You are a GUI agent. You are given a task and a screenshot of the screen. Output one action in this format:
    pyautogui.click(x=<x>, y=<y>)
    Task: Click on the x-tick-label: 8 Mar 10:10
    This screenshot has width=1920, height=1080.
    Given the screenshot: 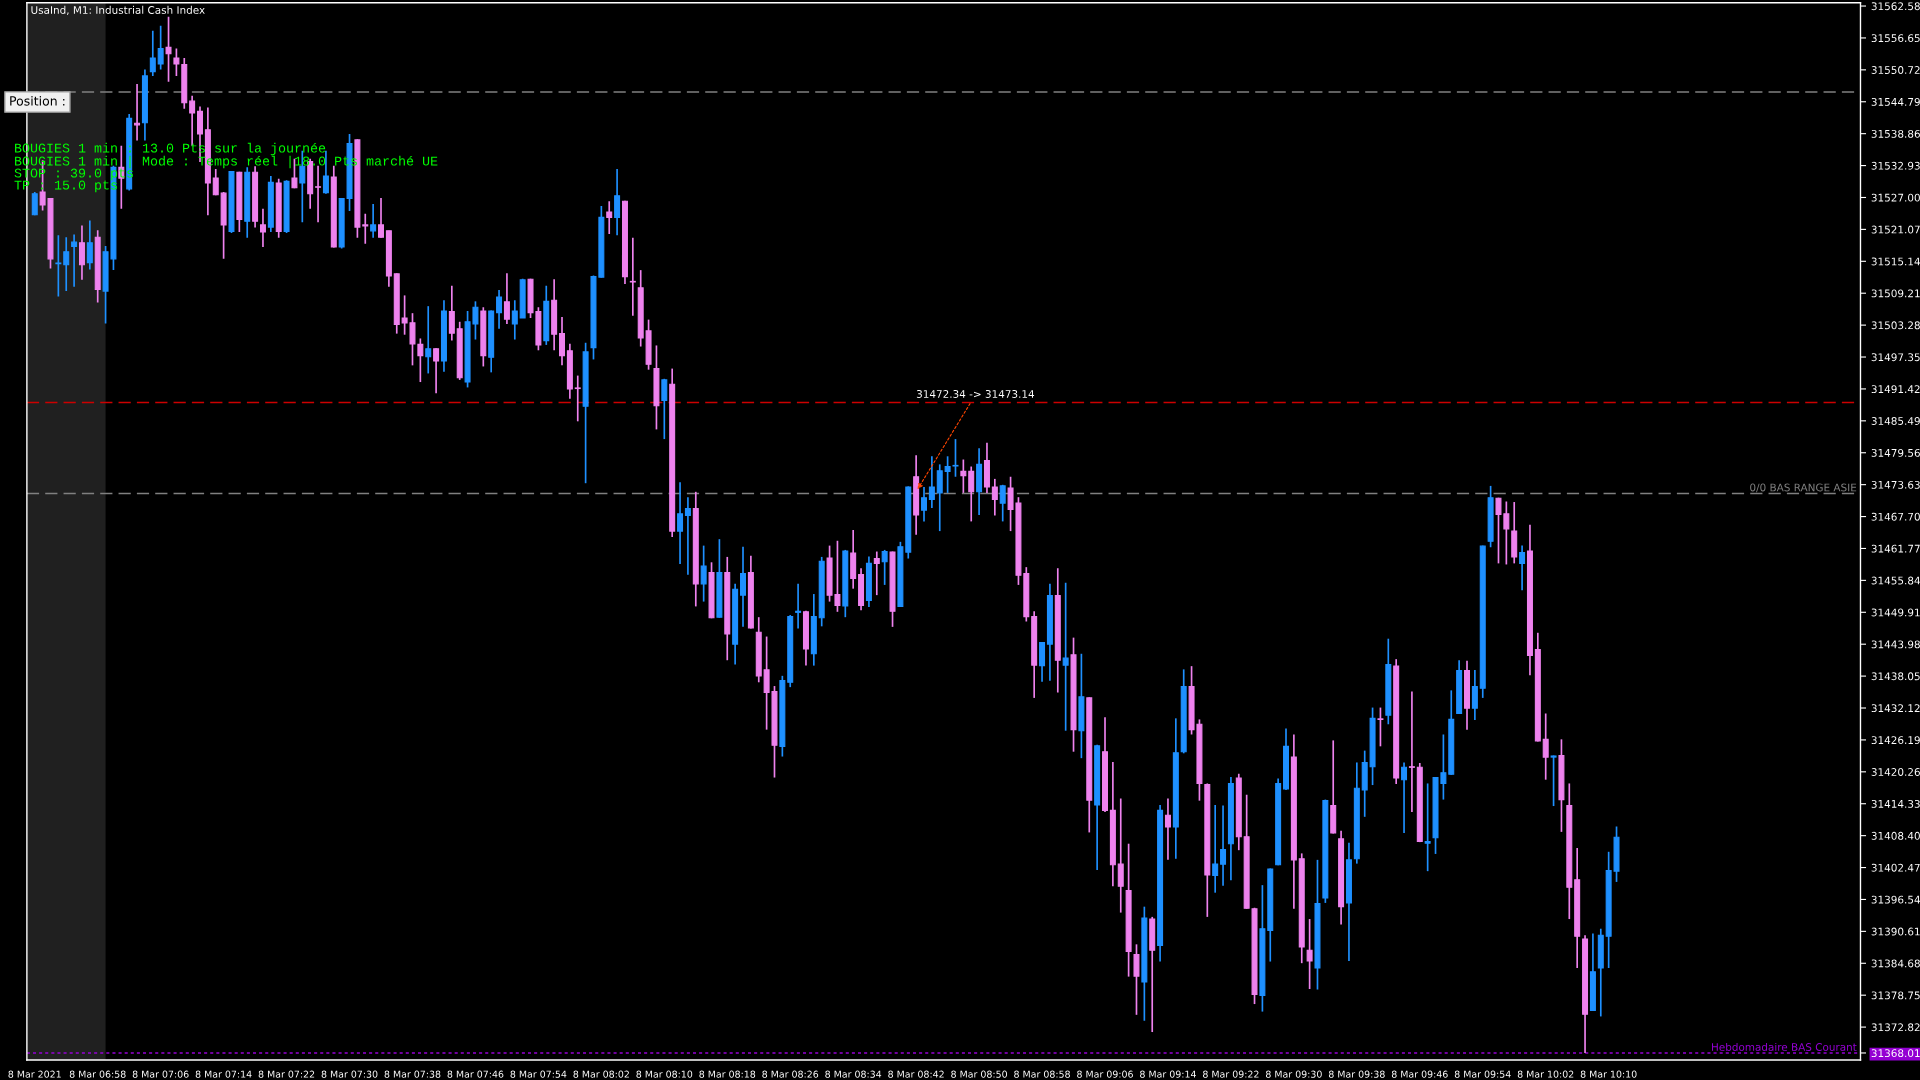 What is the action you would take?
    pyautogui.click(x=1608, y=1074)
    